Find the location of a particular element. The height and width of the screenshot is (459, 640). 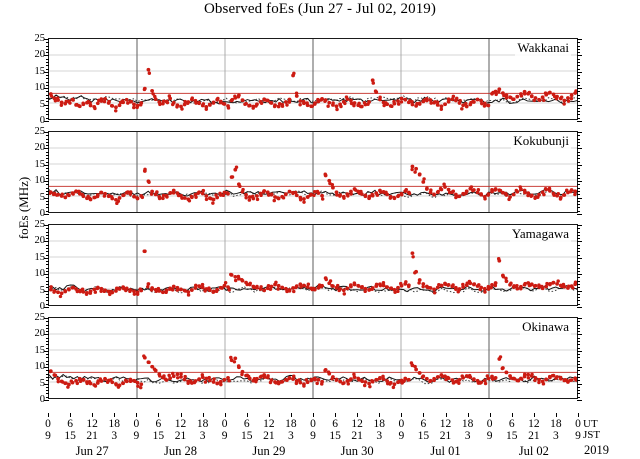

y-tick-label: 25 is located at coordinates (40, 317).